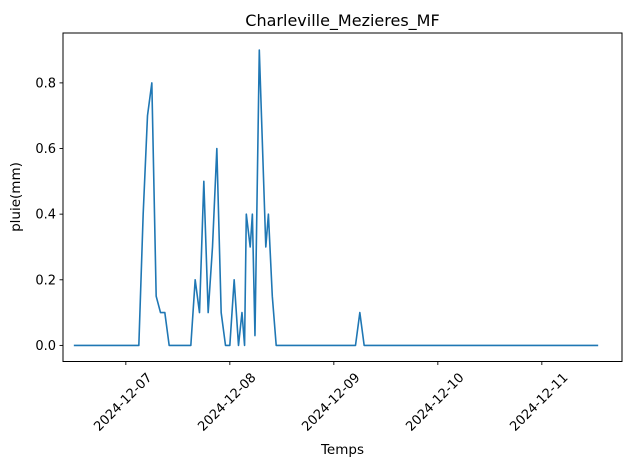  Describe the element at coordinates (342, 450) in the screenshot. I see `x-axis-label: Temps` at that location.